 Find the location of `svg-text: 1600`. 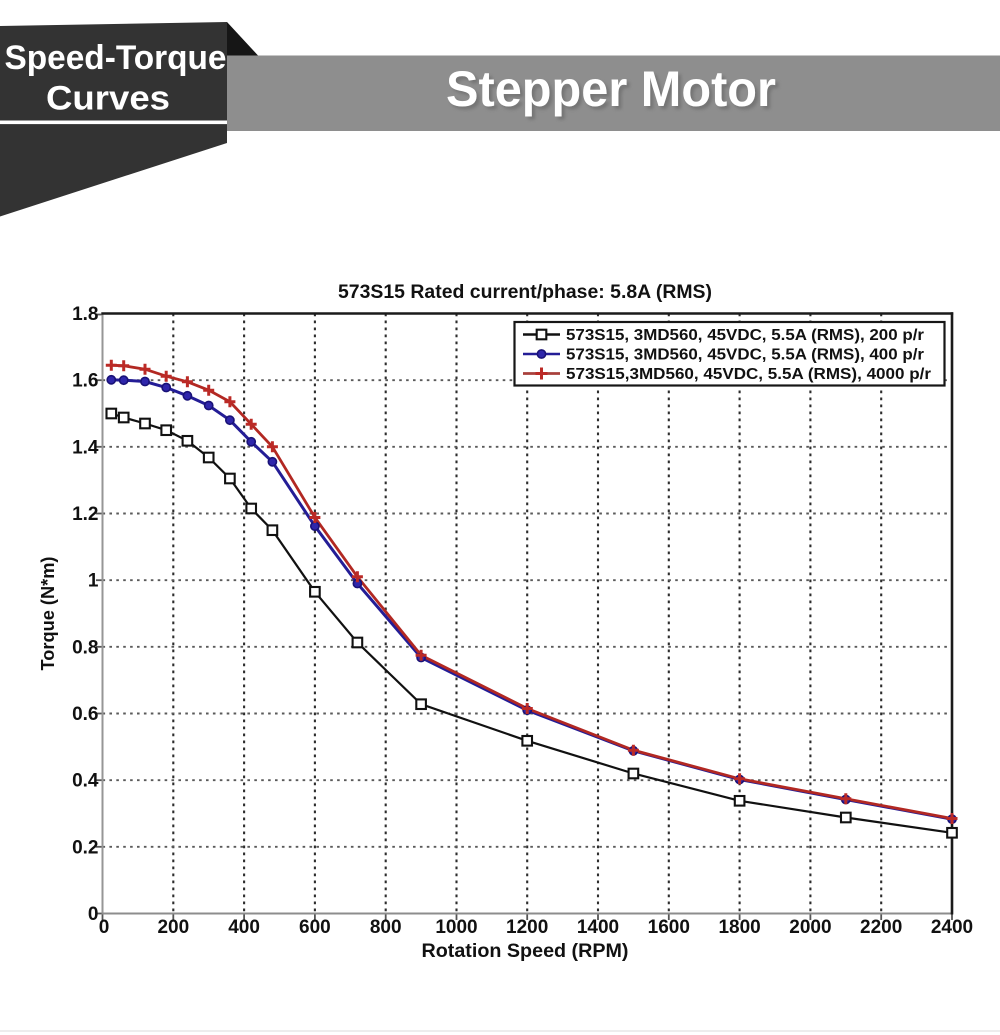

svg-text: 1600 is located at coordinates (669, 927).